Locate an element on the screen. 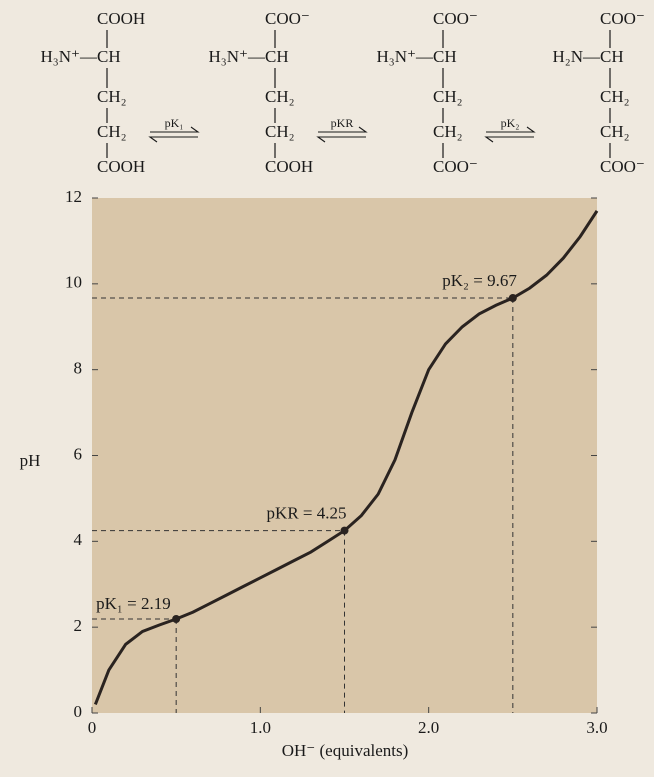 This screenshot has height=777, width=654. x-axis-label: OH⁻ (equivalents) is located at coordinates (345, 750).